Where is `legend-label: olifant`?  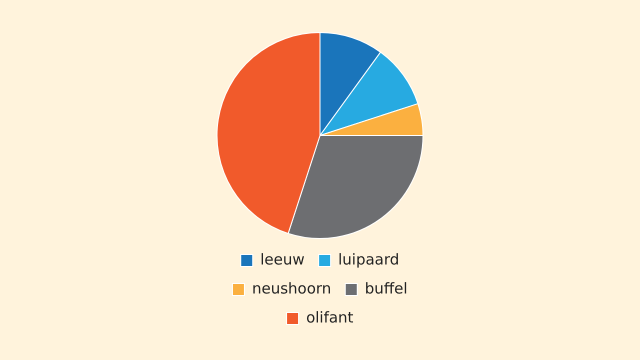
legend-label: olifant is located at coordinates (330, 317).